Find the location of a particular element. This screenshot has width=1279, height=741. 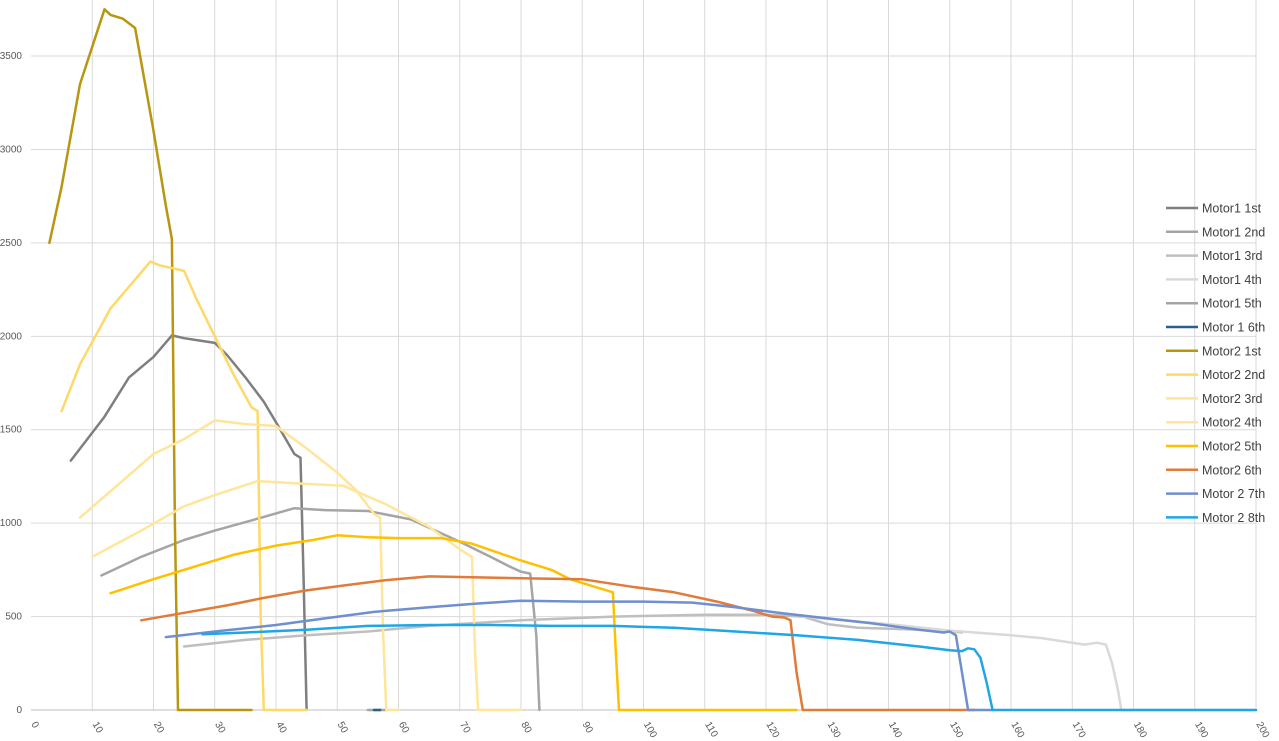

legend-entry-label: Motor2 3rd is located at coordinates (1232, 399).